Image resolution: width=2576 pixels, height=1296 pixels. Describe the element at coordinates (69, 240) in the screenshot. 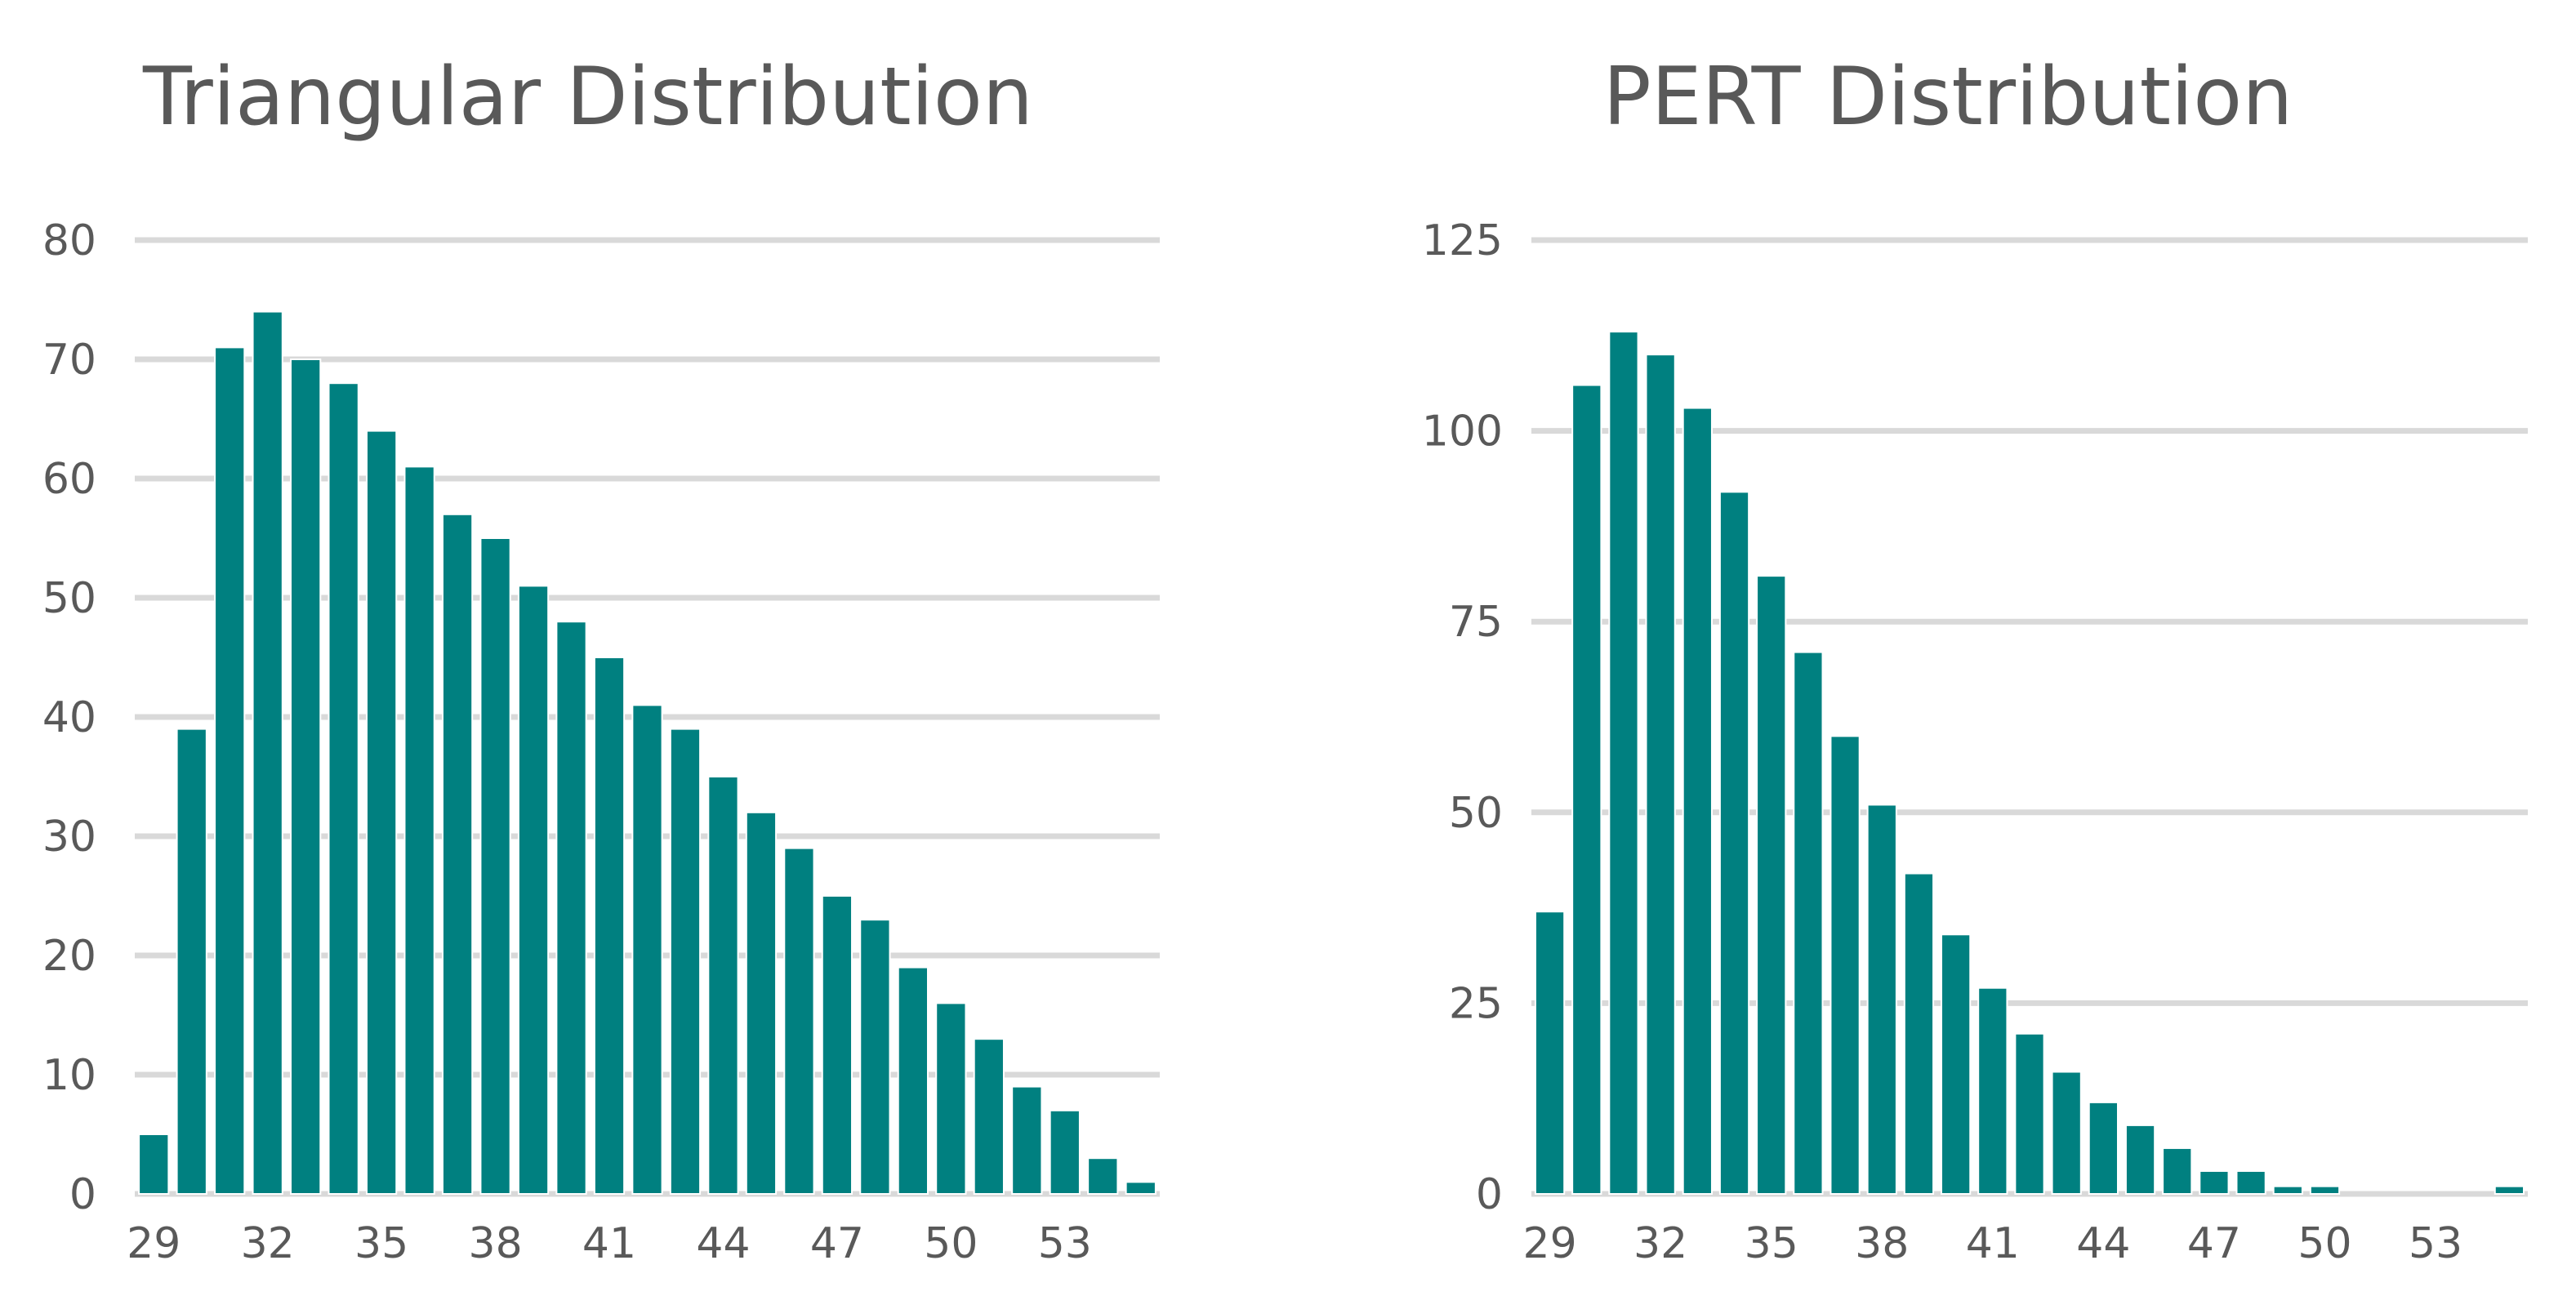

I see `y-tick-label: 80` at that location.